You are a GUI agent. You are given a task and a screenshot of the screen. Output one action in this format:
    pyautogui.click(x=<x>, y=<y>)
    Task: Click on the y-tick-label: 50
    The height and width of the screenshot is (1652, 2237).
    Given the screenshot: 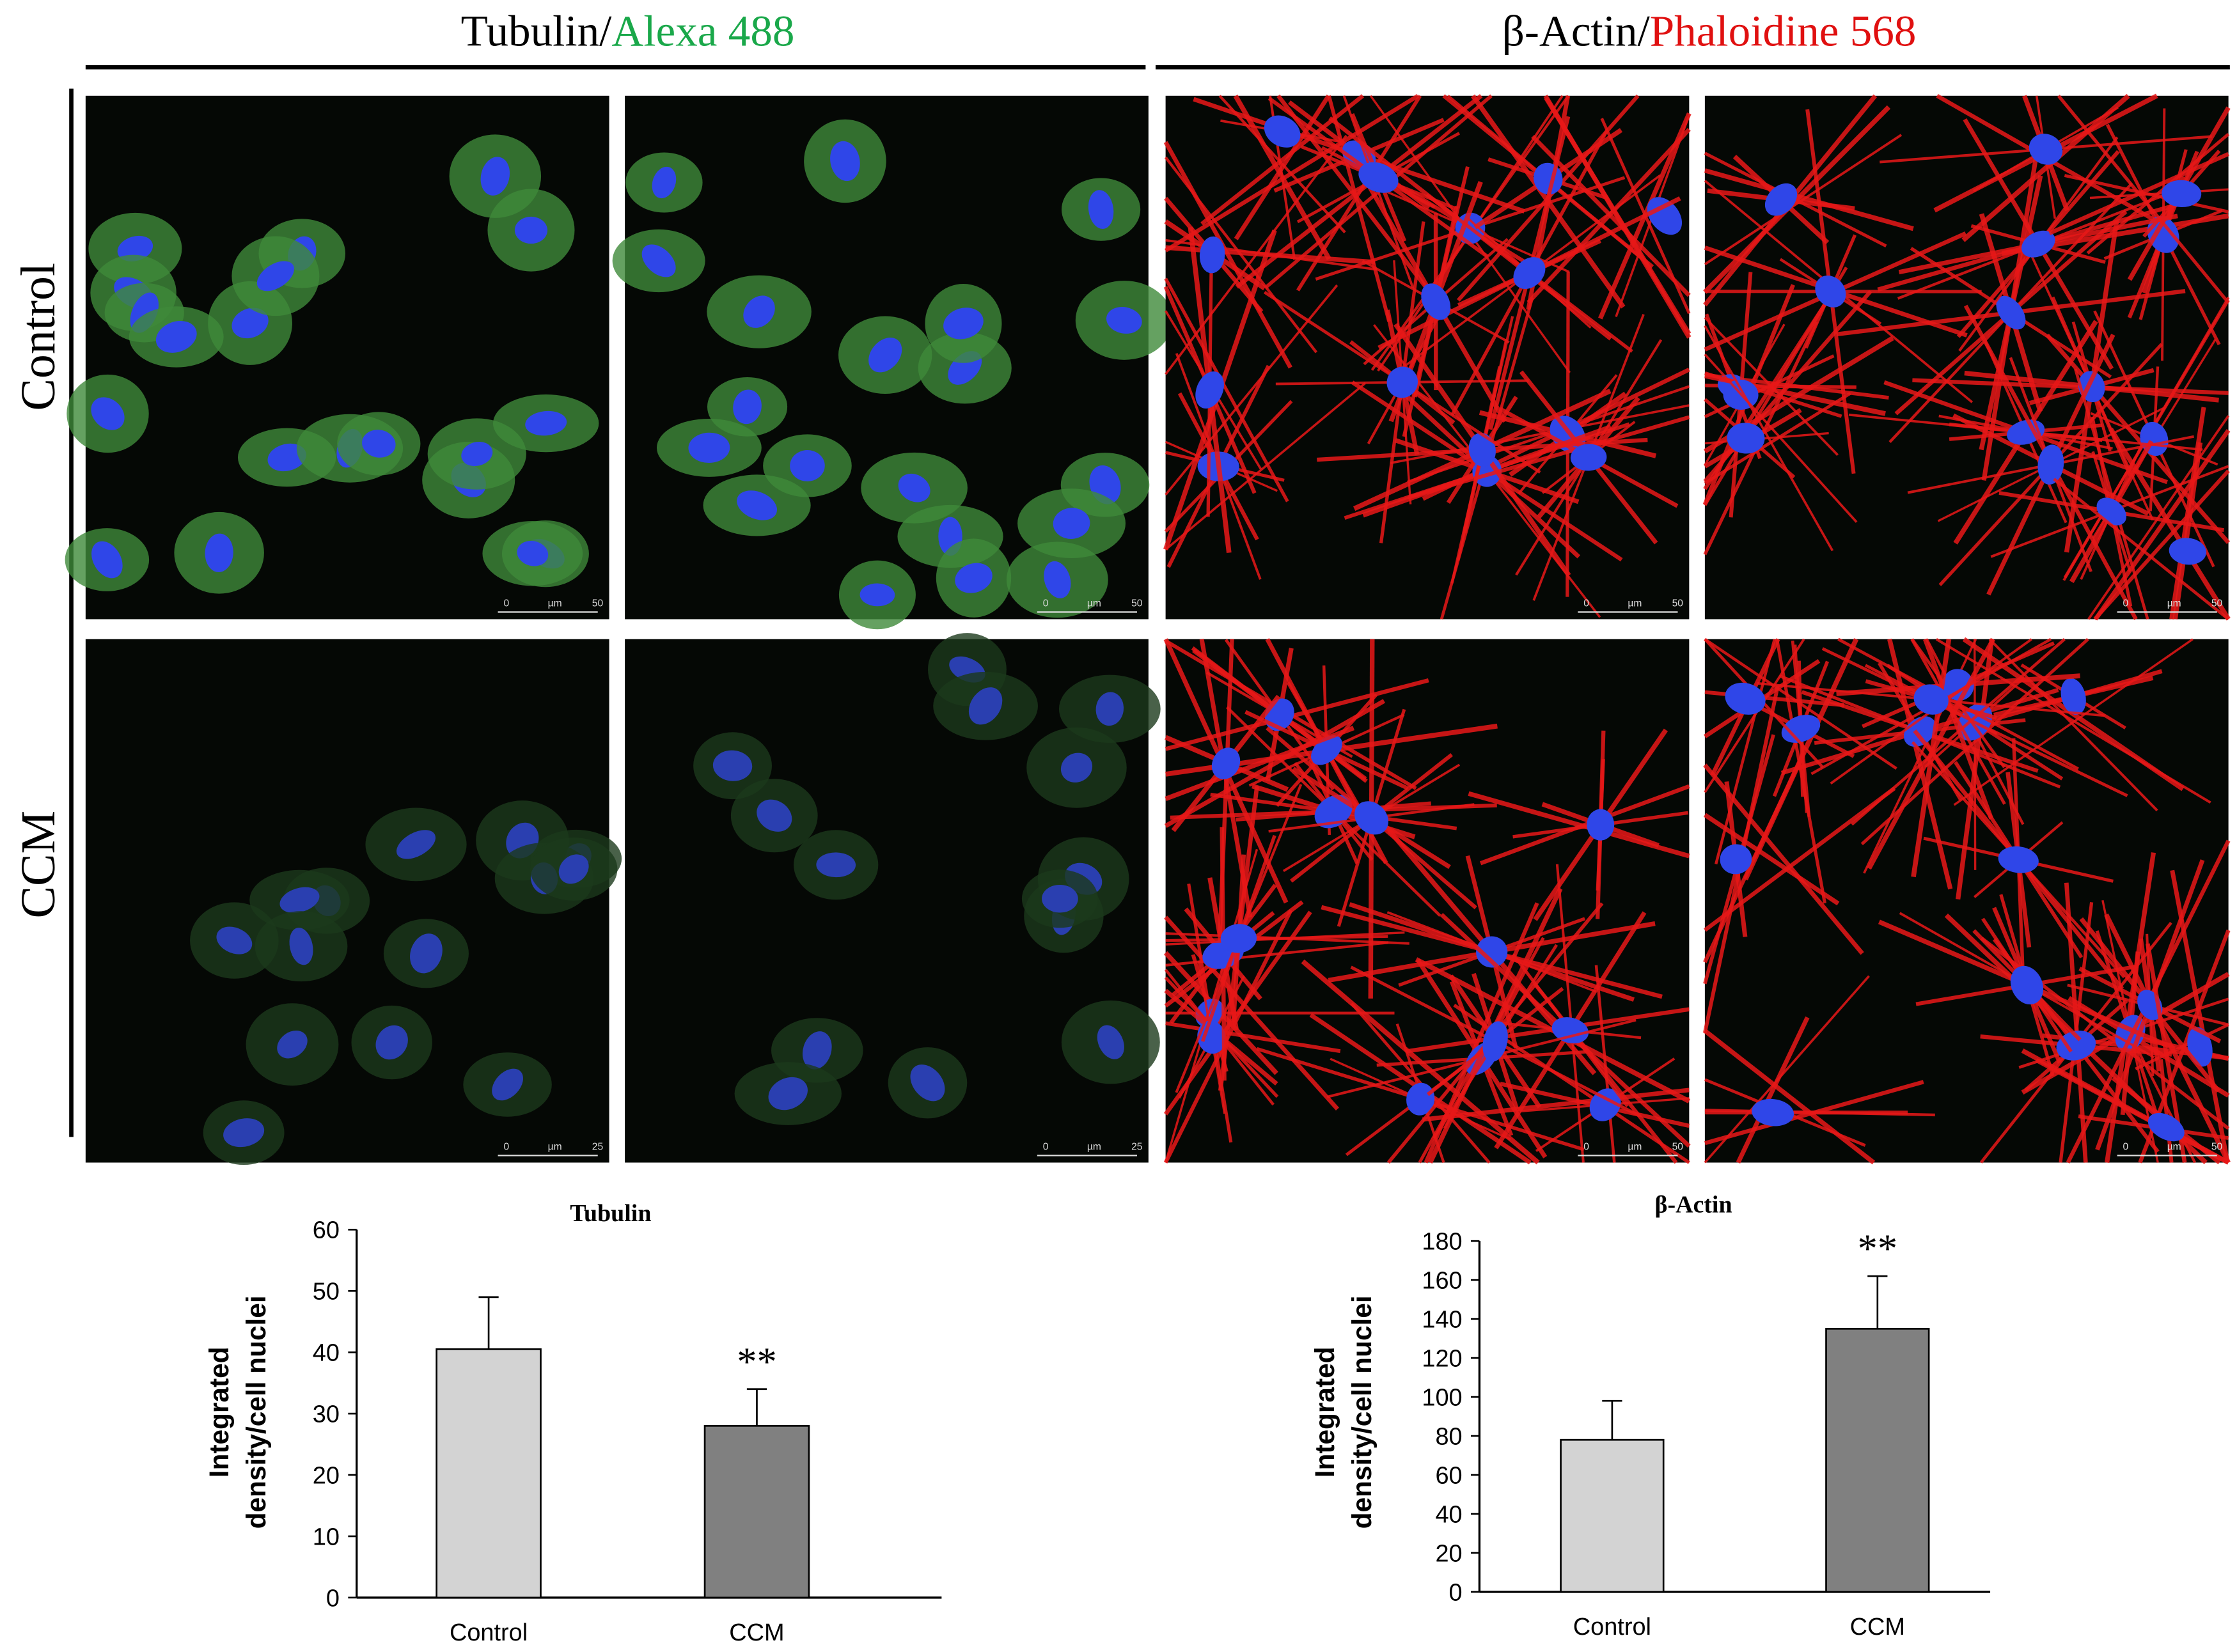 What is the action you would take?
    pyautogui.click(x=326, y=1292)
    